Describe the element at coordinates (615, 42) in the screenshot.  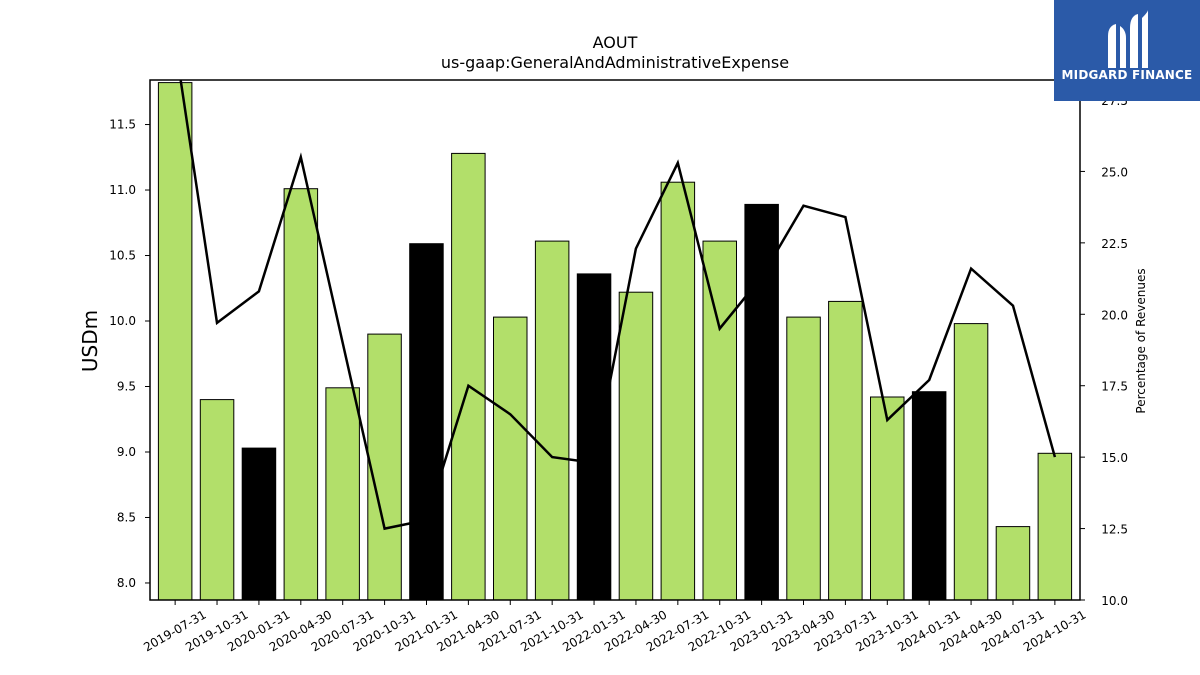
I see `chart-title: AOUT` at that location.